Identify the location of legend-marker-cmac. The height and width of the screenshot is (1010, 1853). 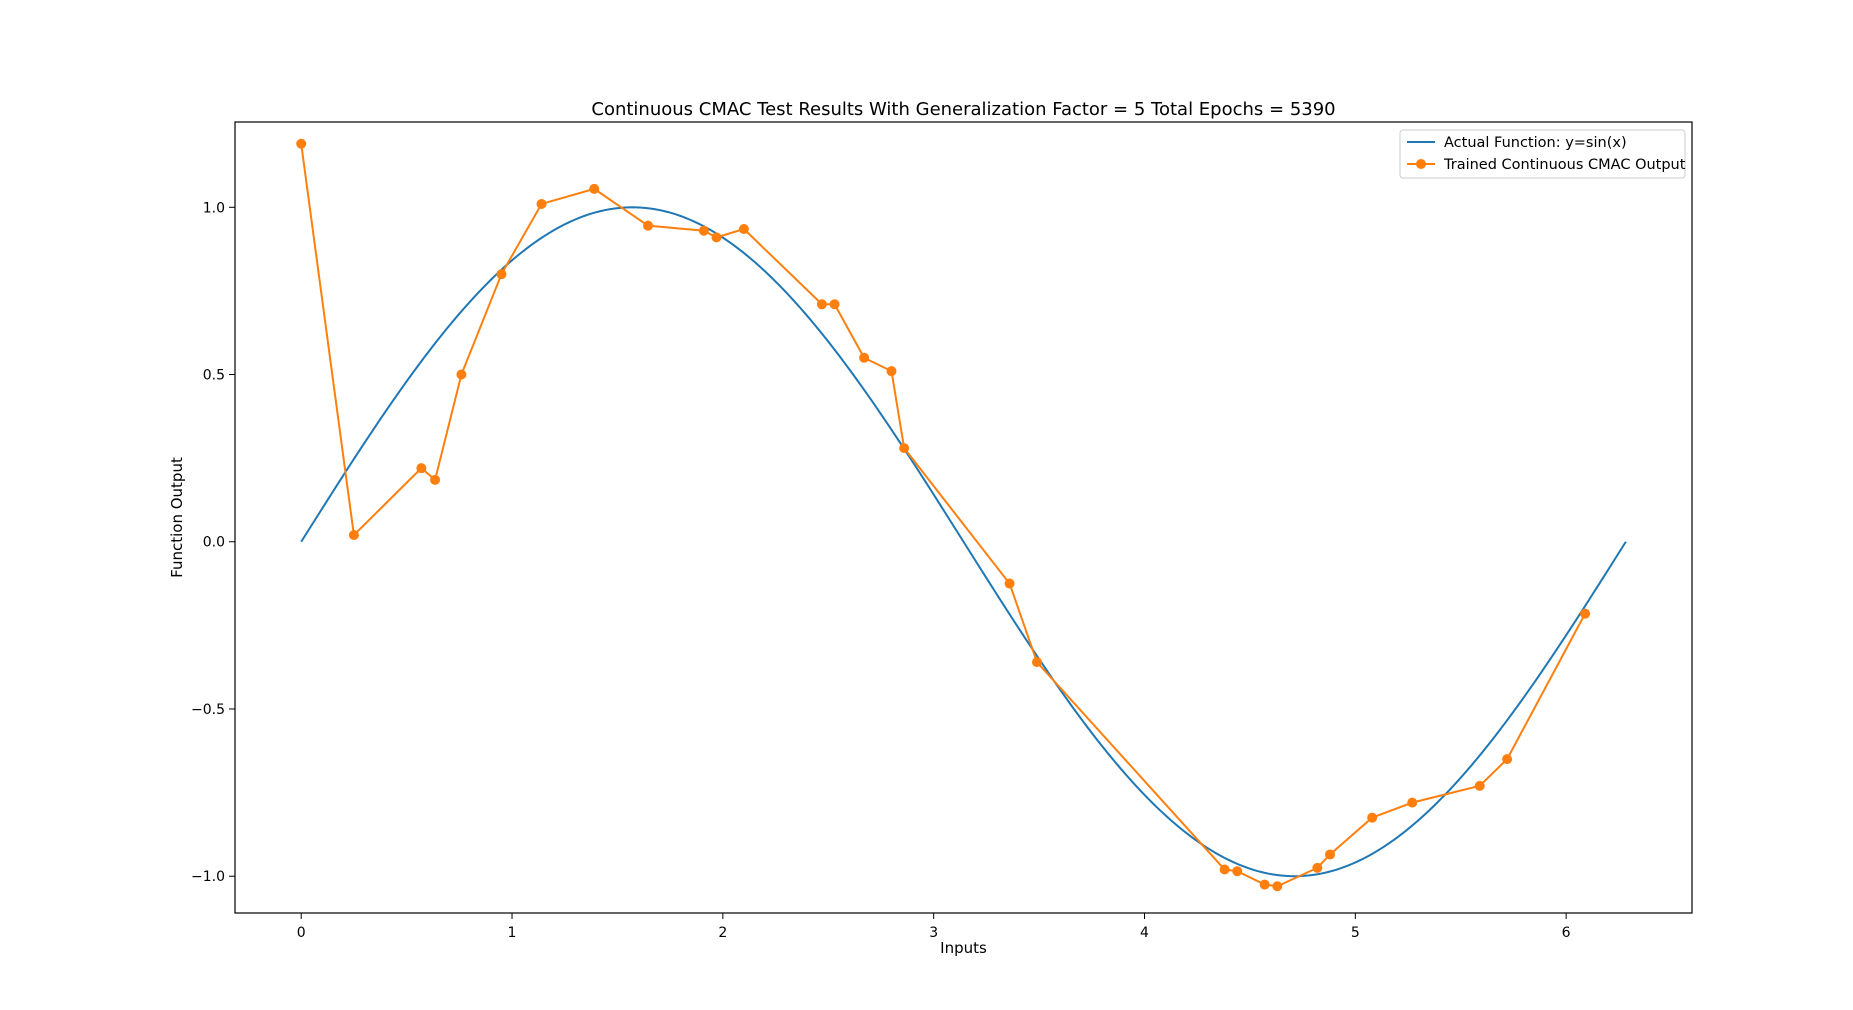
(1421, 164).